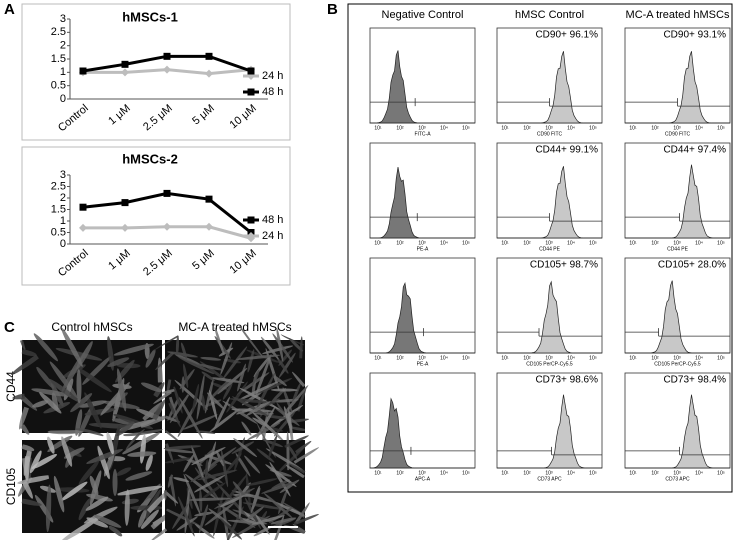  Describe the element at coordinates (63, 46) in the screenshot. I see `y-tick-label: 2` at that location.